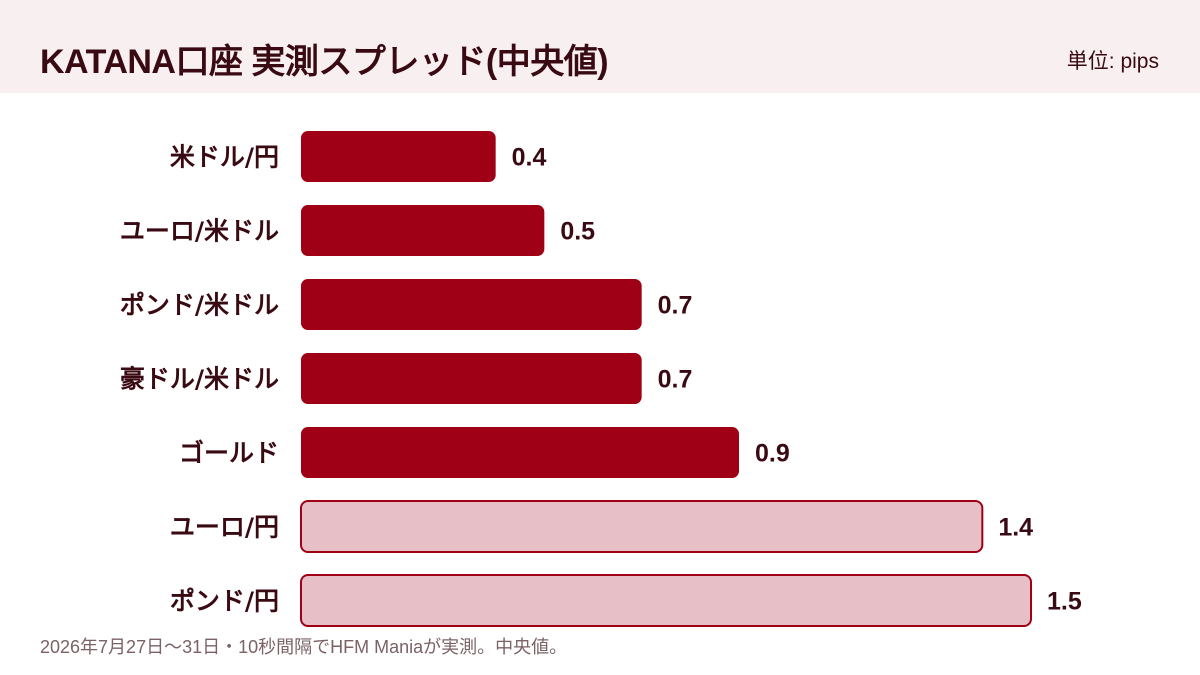  Describe the element at coordinates (1112, 61) in the screenshot. I see `unit-label: 単位: pips` at that location.